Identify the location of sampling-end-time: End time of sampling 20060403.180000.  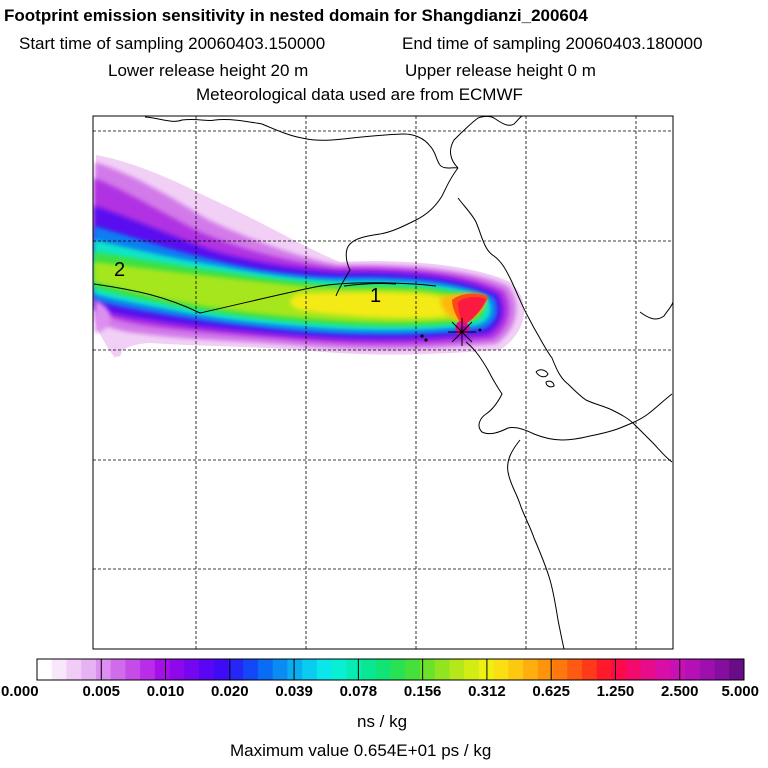
(552, 43).